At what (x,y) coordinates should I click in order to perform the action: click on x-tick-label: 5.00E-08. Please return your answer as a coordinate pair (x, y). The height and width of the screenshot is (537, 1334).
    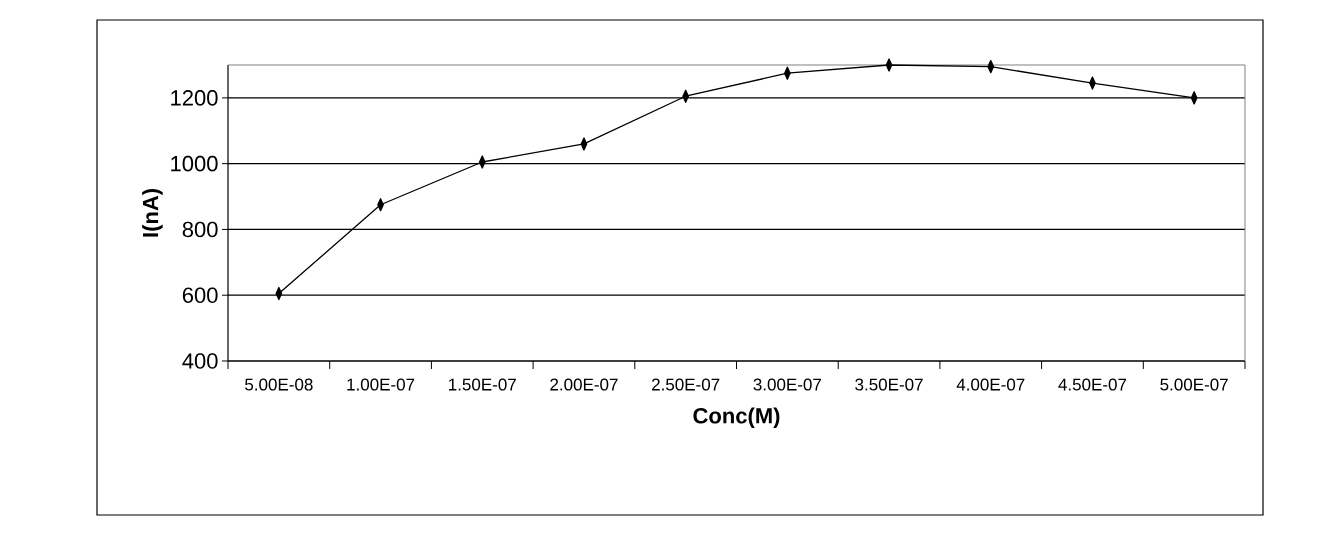
    Looking at the image, I should click on (279, 384).